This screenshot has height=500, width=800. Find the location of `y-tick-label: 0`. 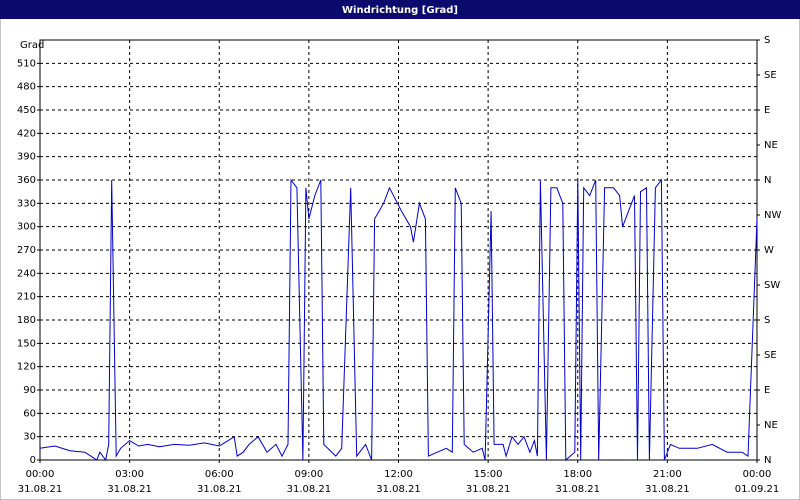

y-tick-label: 0 is located at coordinates (33, 460).